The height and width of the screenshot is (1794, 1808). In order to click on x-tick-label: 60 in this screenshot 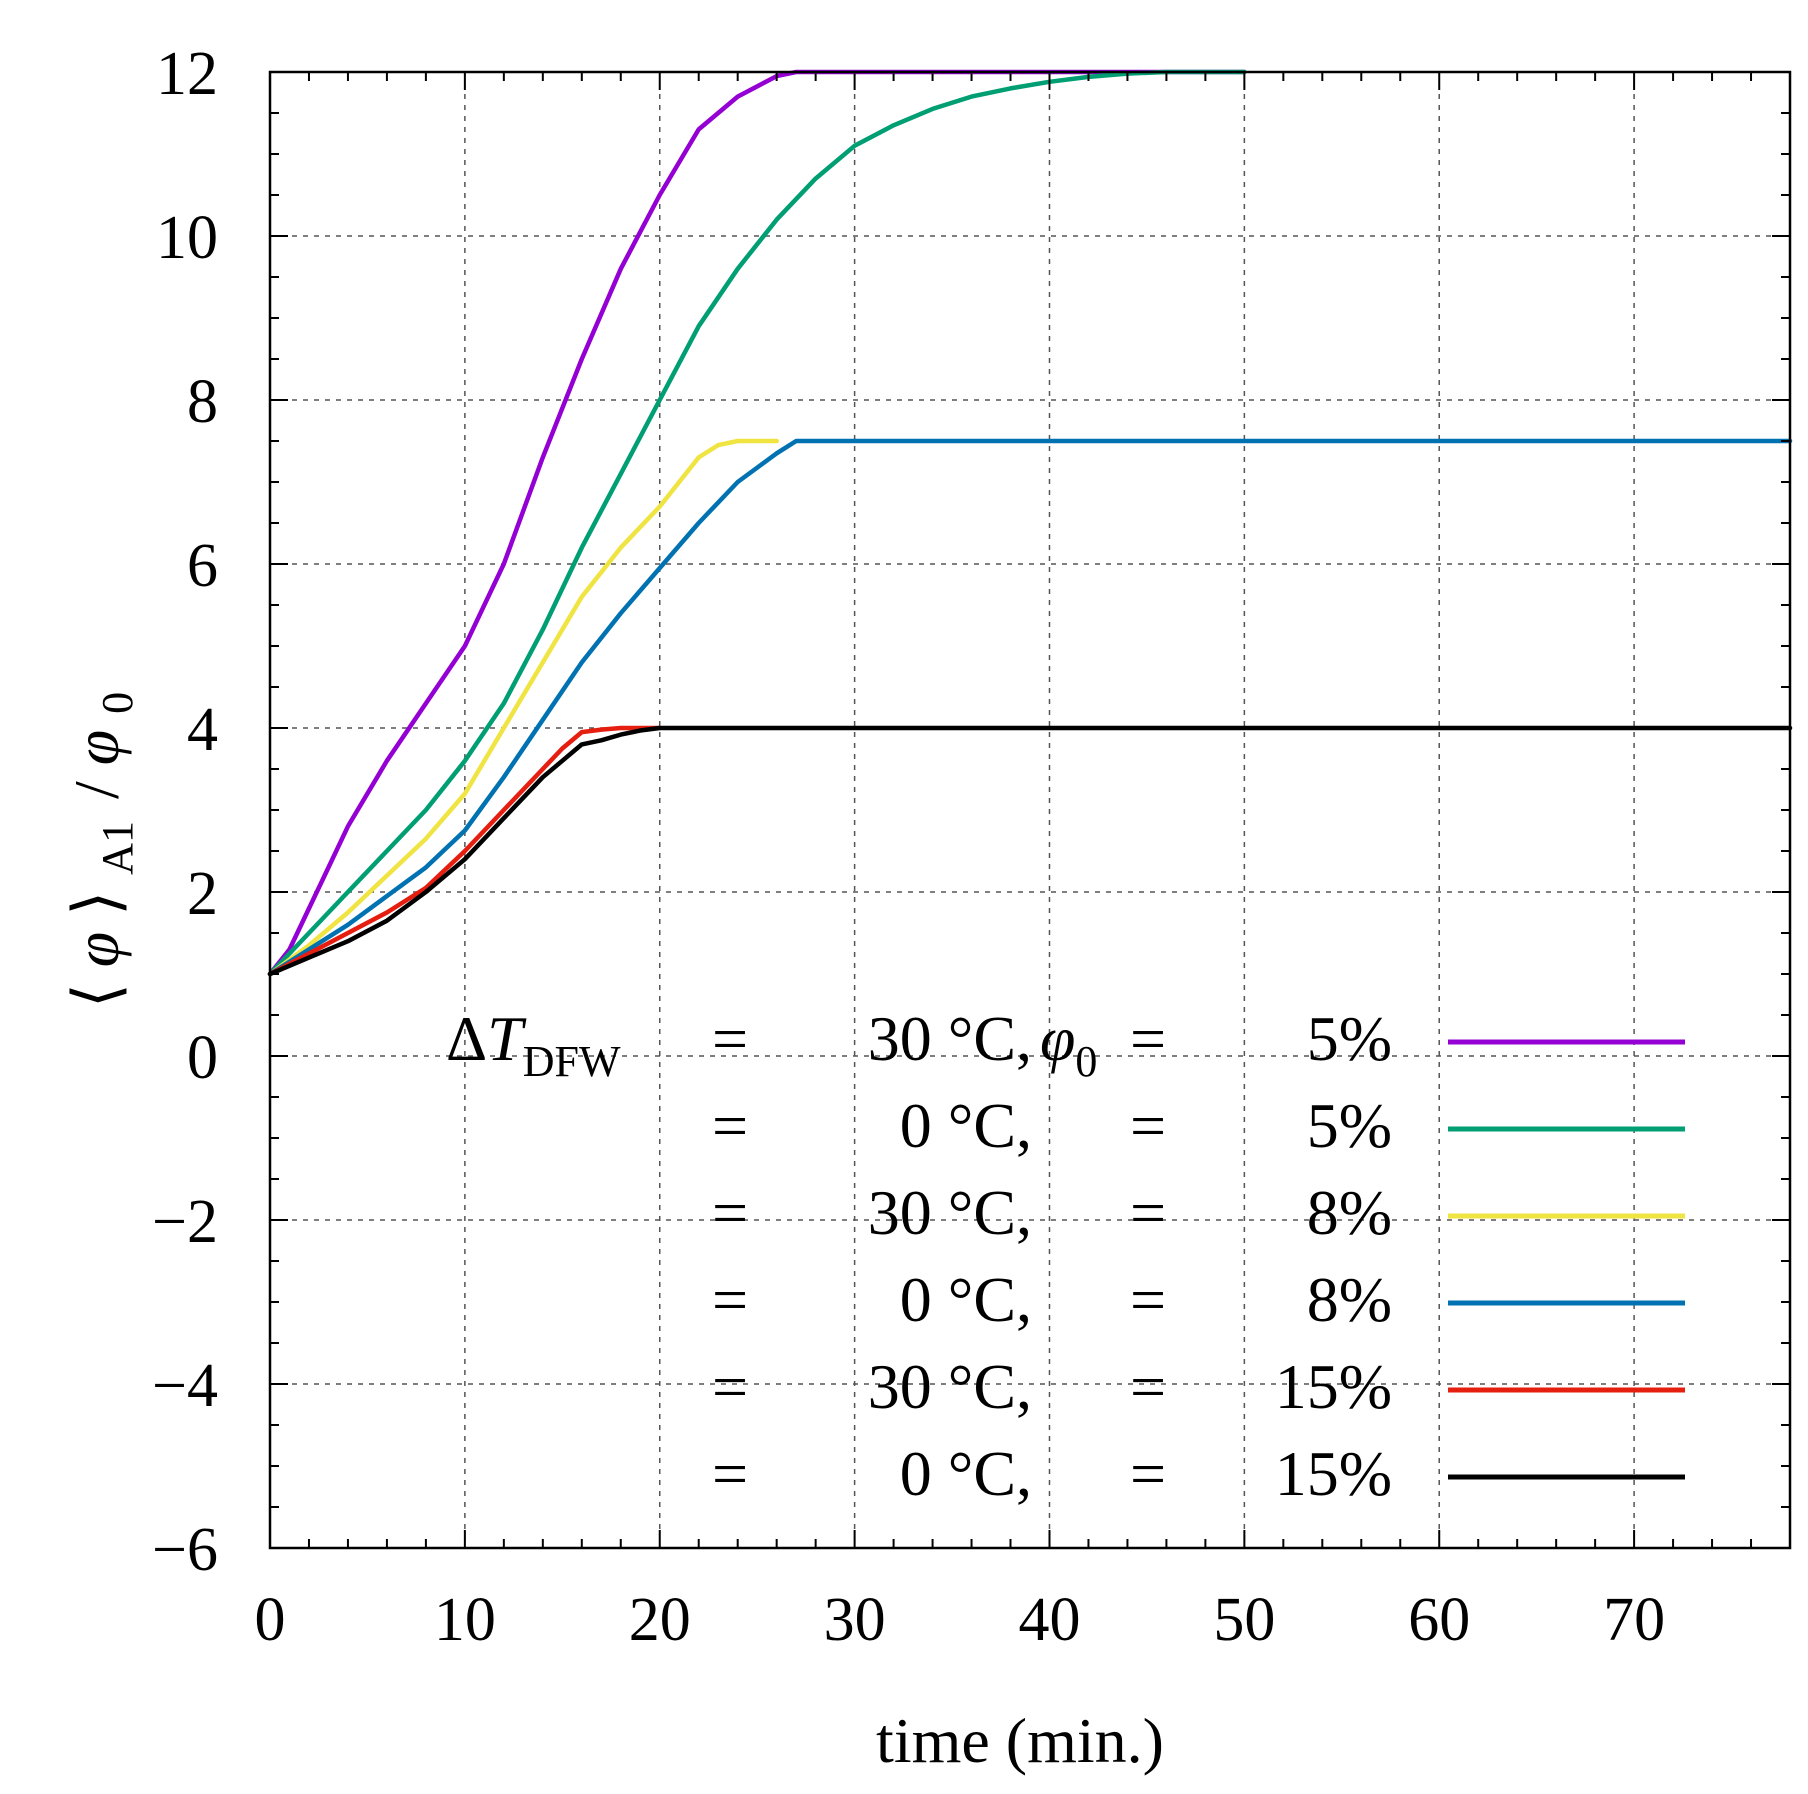, I will do `click(1439, 1620)`.